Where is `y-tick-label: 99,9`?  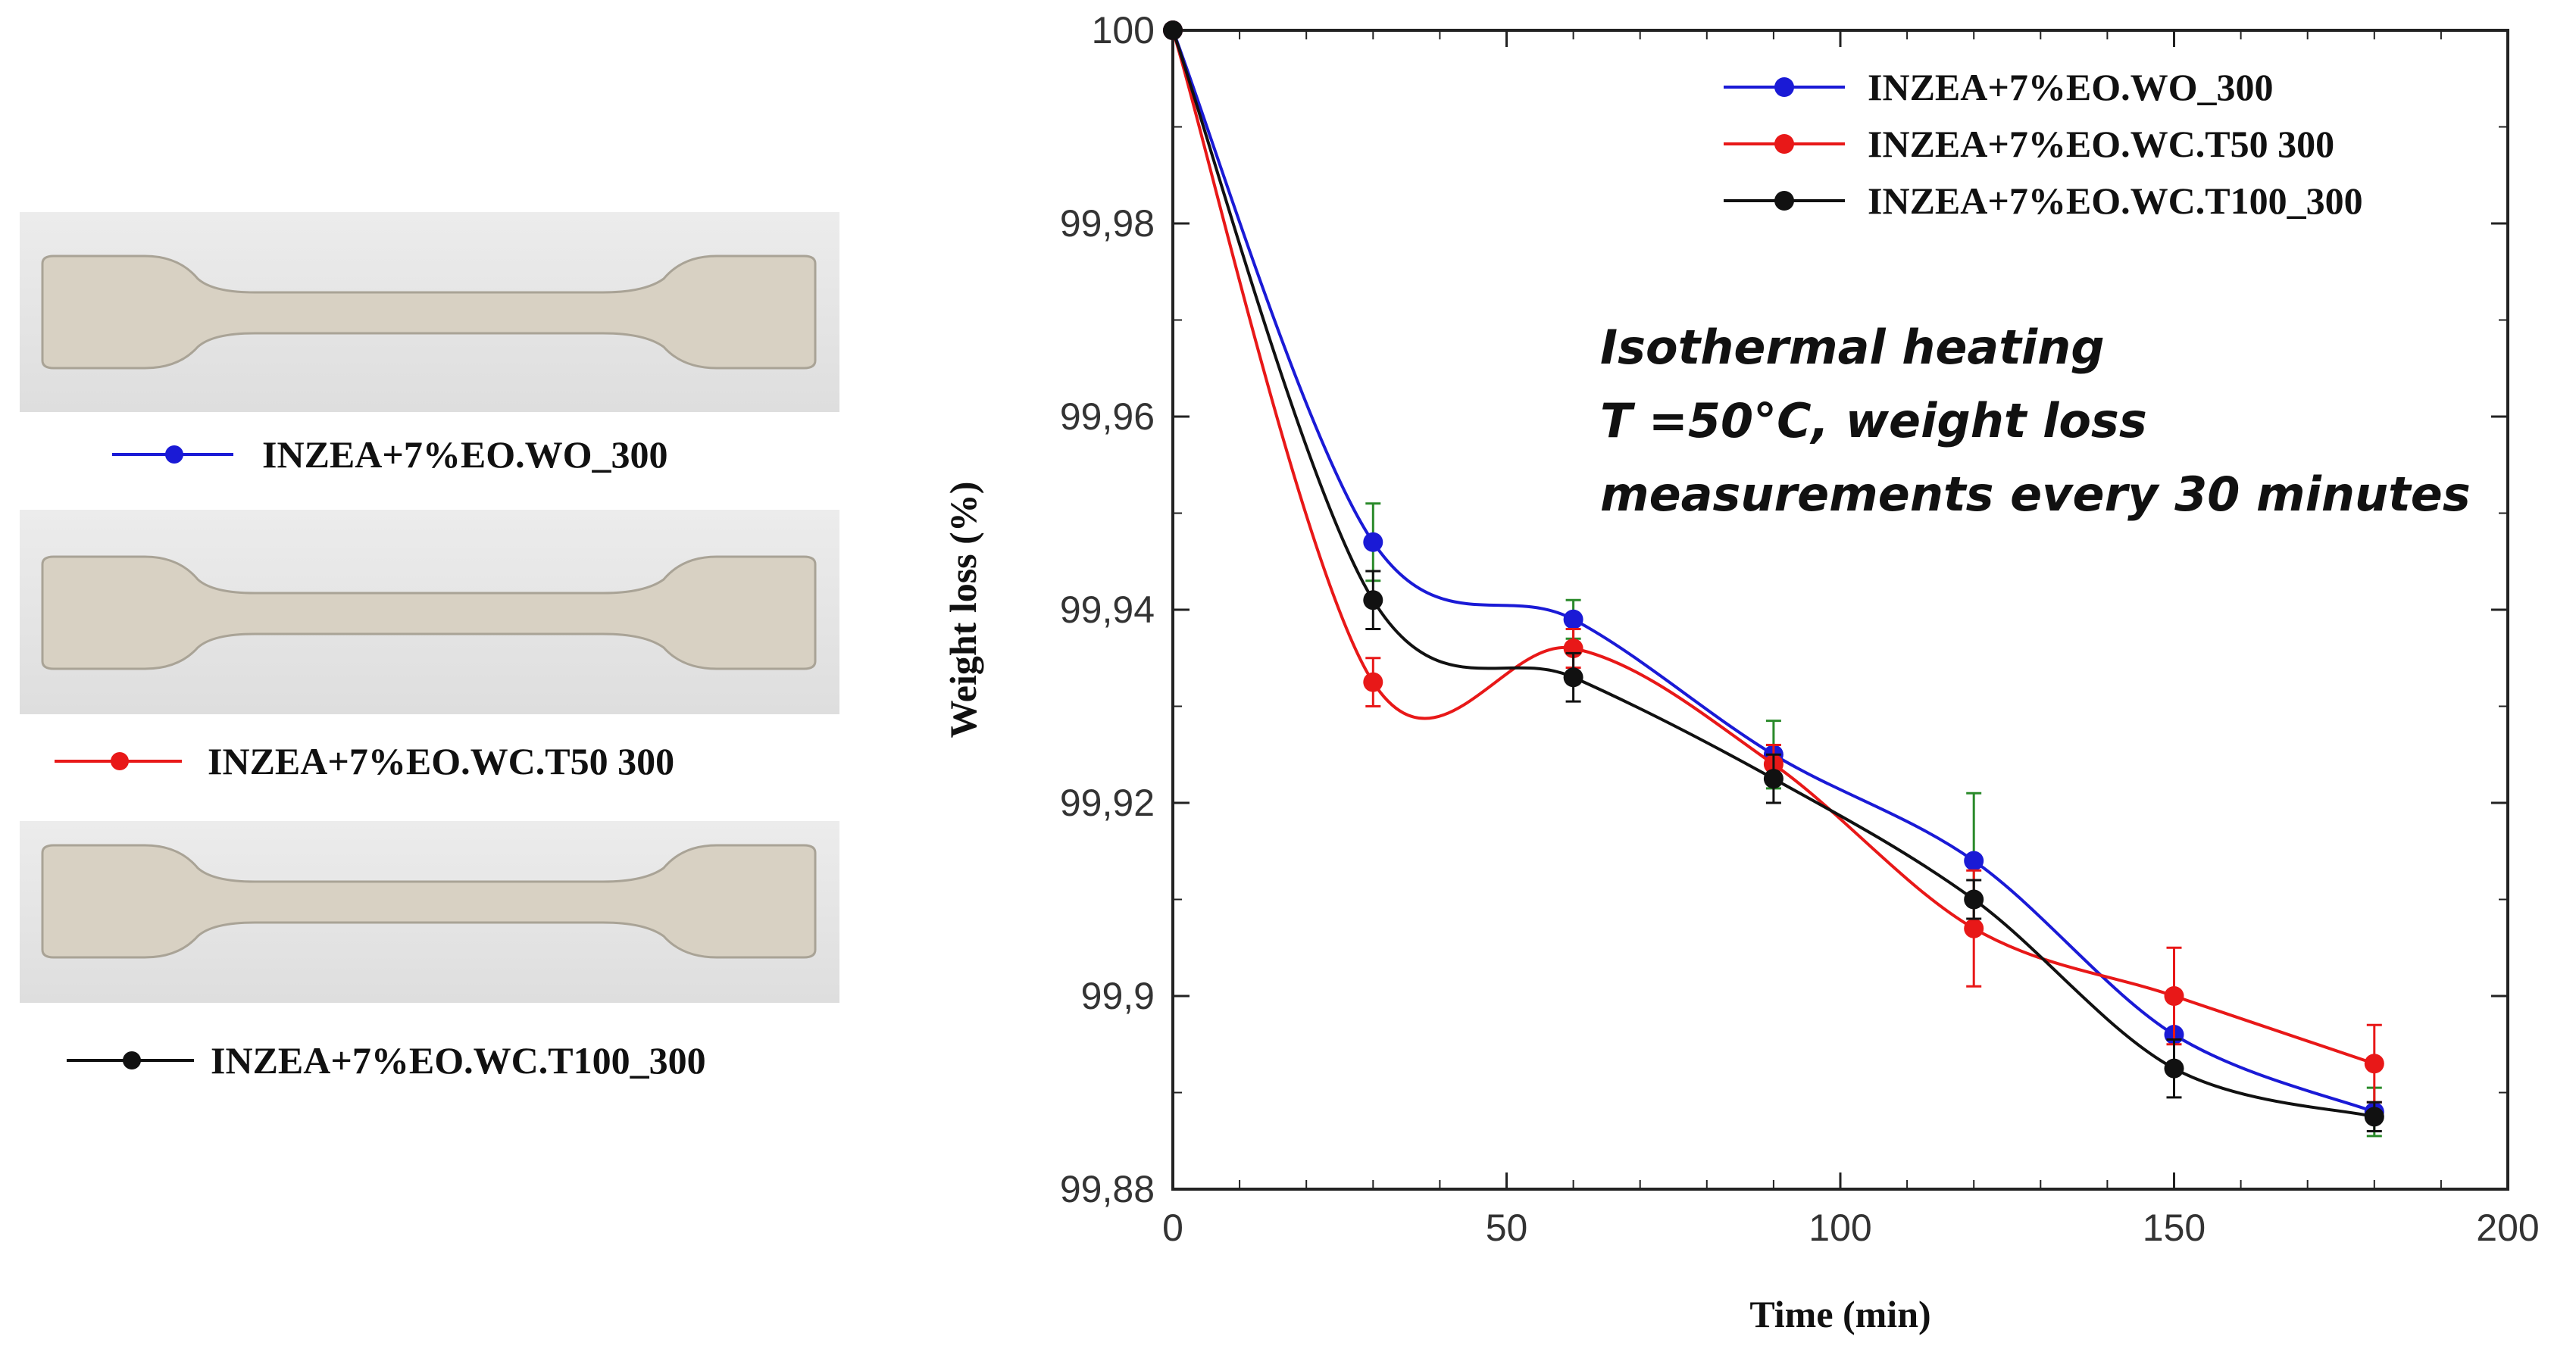
y-tick-label: 99,9 is located at coordinates (1118, 996).